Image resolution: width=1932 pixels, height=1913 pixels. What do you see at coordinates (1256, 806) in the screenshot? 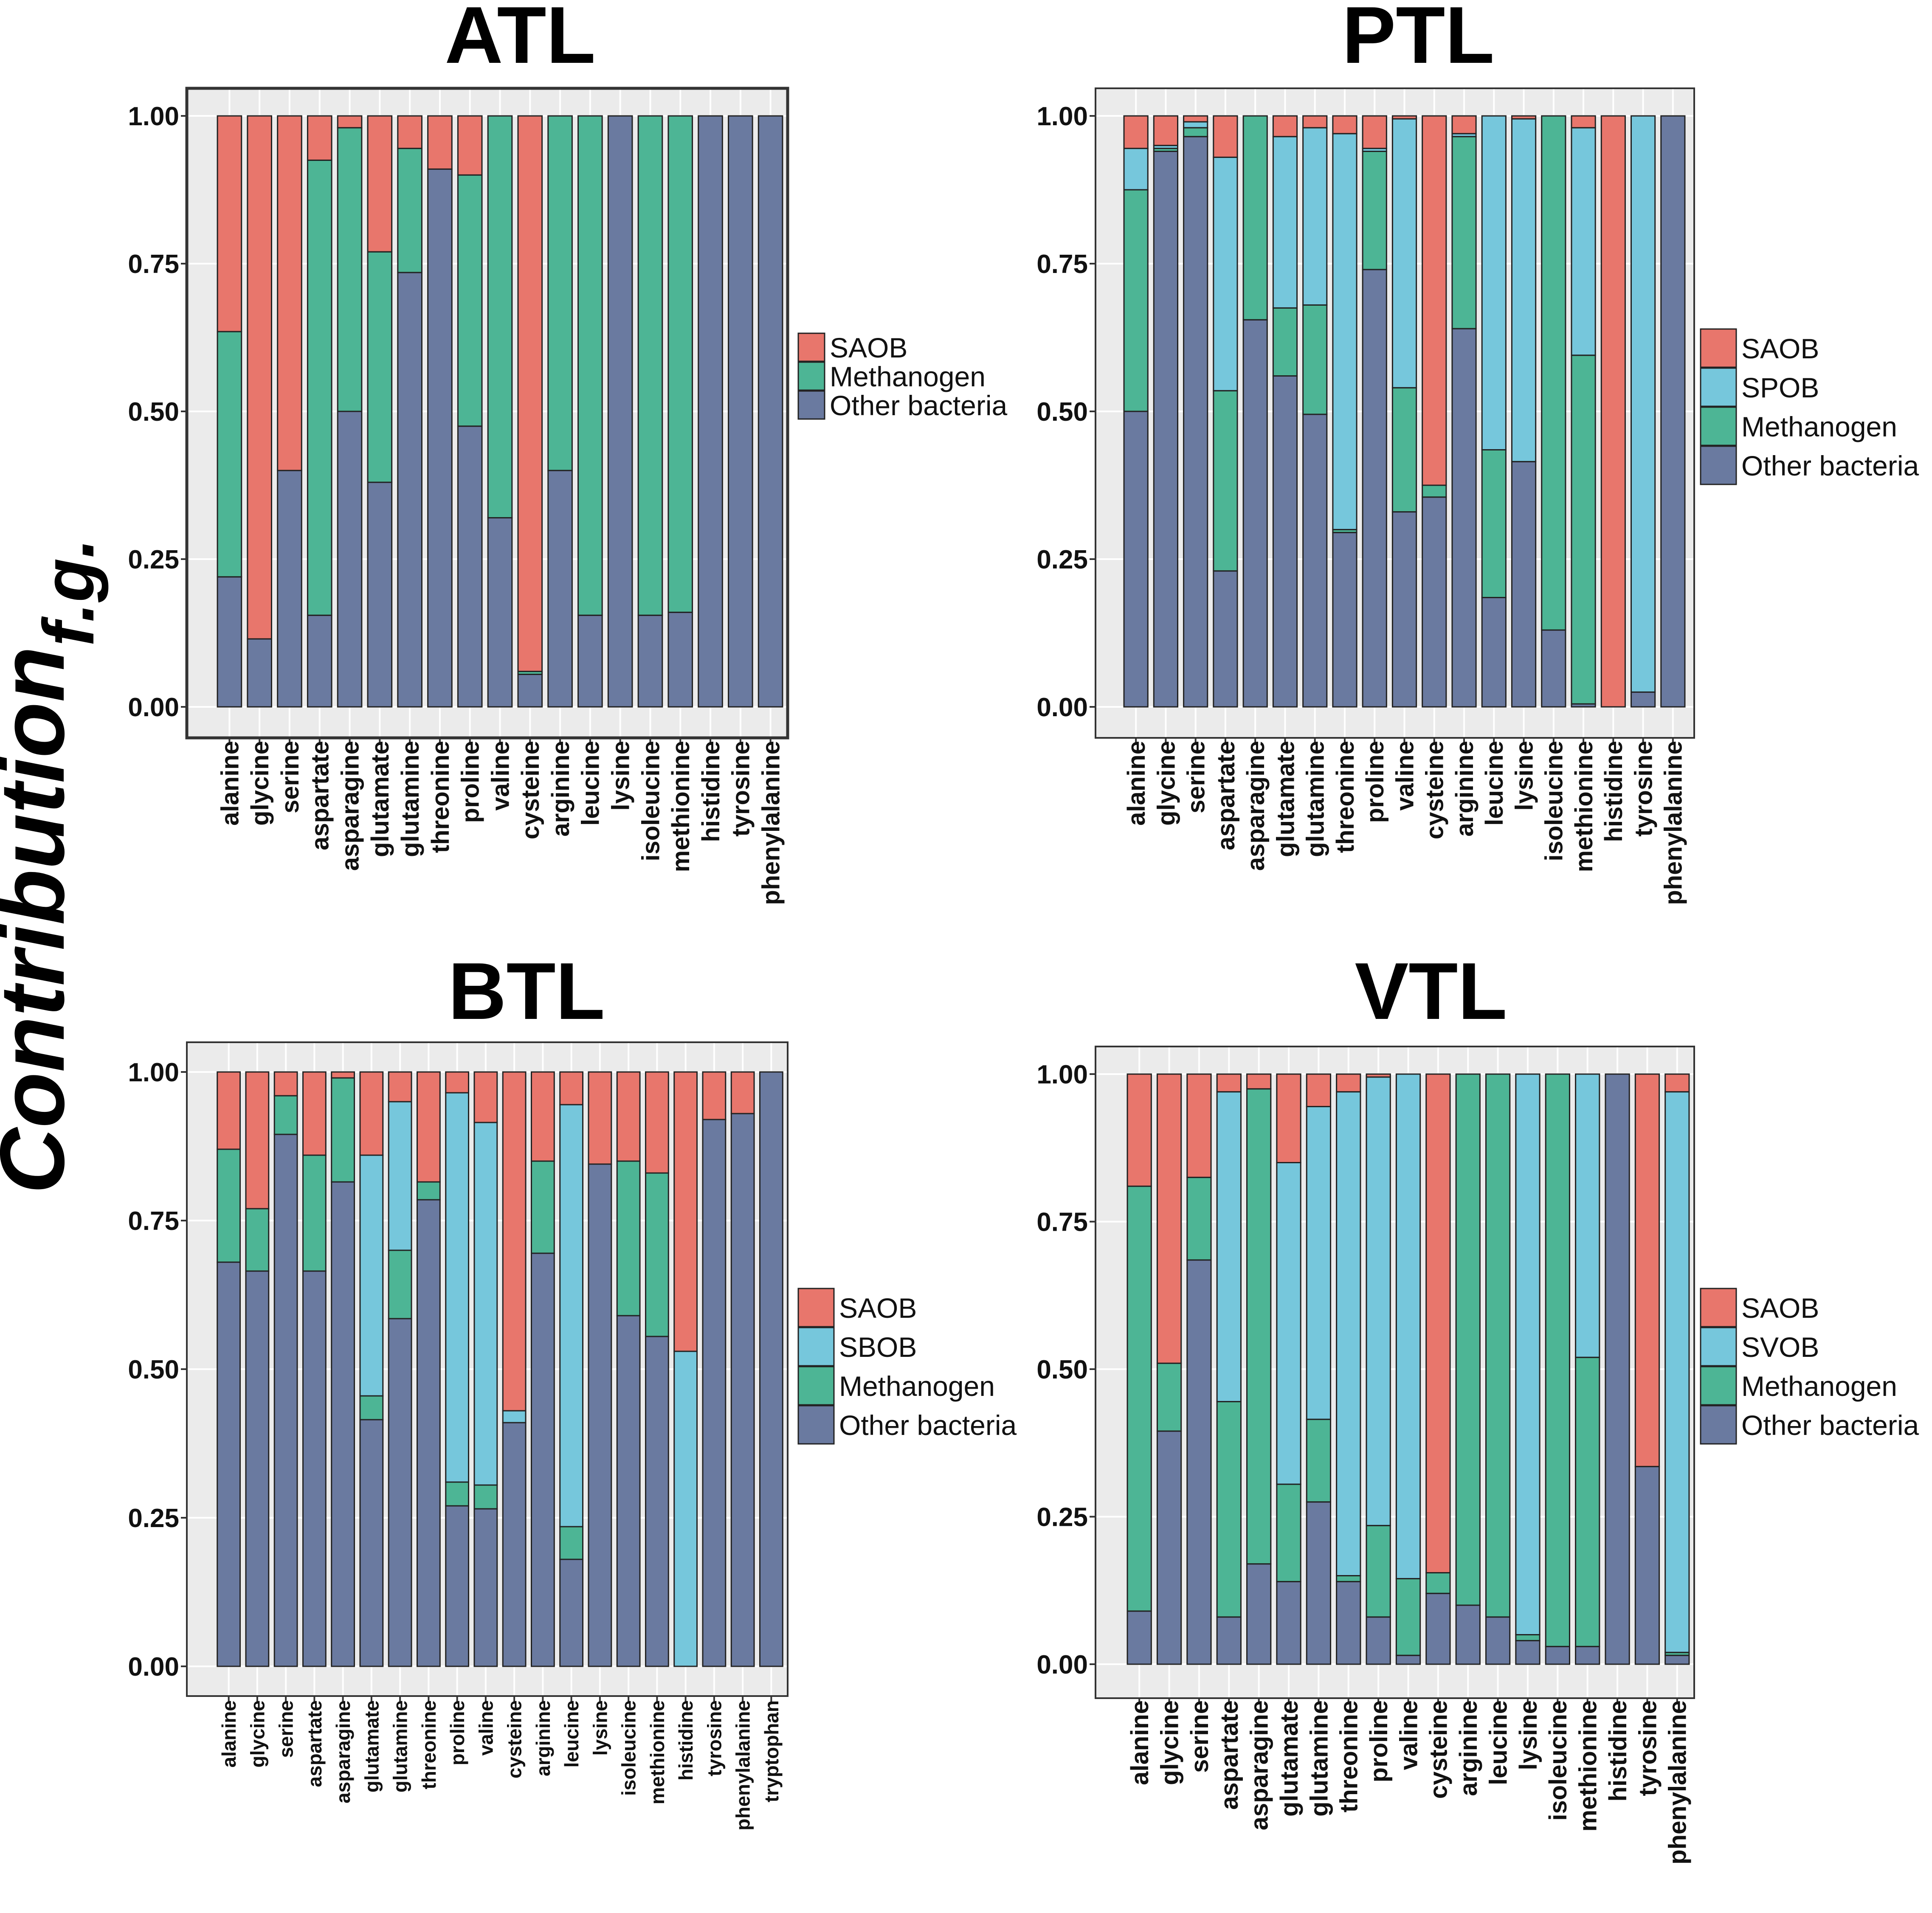
I see `x-tick-label-ptl-asparagine: asparagine` at bounding box center [1256, 806].